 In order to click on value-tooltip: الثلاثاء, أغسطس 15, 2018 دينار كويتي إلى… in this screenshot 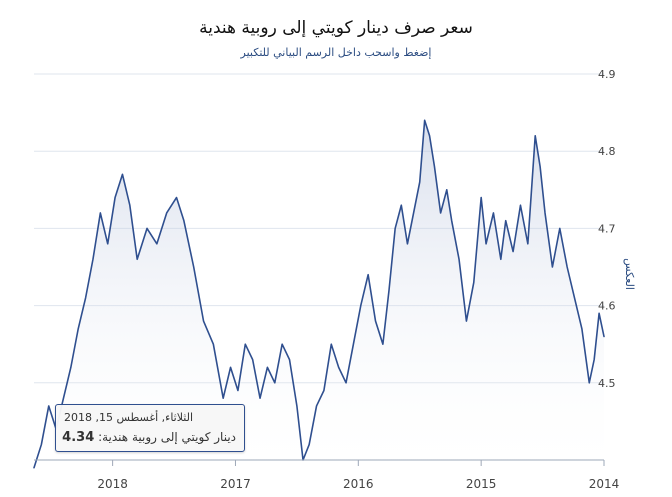, I will do `click(150, 428)`.